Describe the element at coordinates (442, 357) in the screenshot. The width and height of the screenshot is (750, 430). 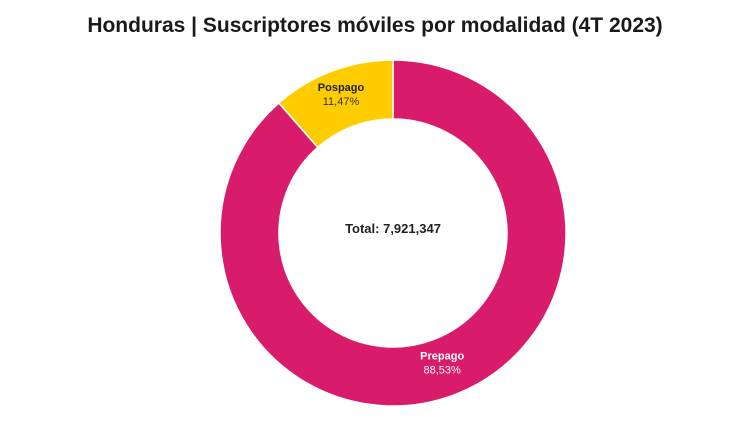
I see `slice-label-prepago: Prepago` at that location.